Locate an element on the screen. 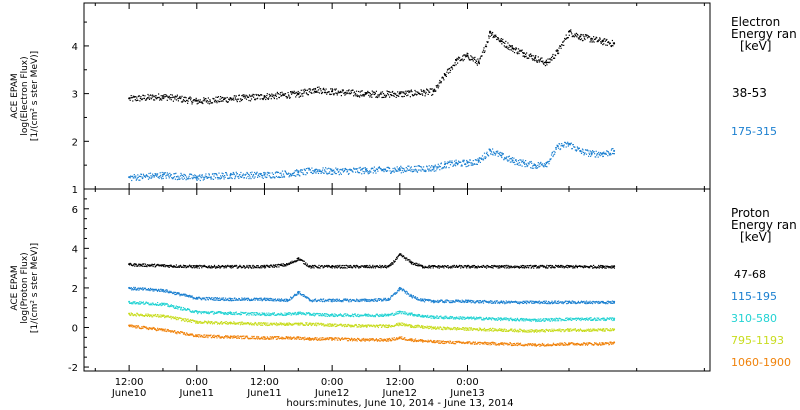 The width and height of the screenshot is (800, 410). xtick-time-label: 12:00 is located at coordinates (129, 382).